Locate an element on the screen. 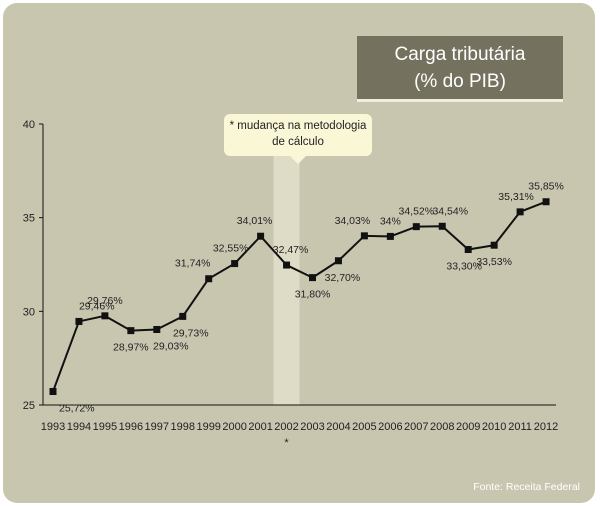  data-label: 31,74% is located at coordinates (193, 264).